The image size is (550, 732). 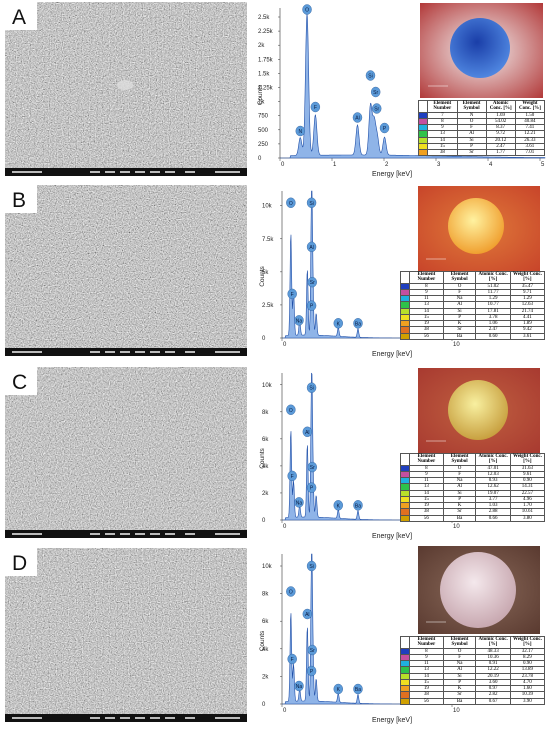 What do you see at coordinates (473, 512) in the screenshot?
I see `table-row: 38 Sr 2.88 10.61` at bounding box center [473, 512].